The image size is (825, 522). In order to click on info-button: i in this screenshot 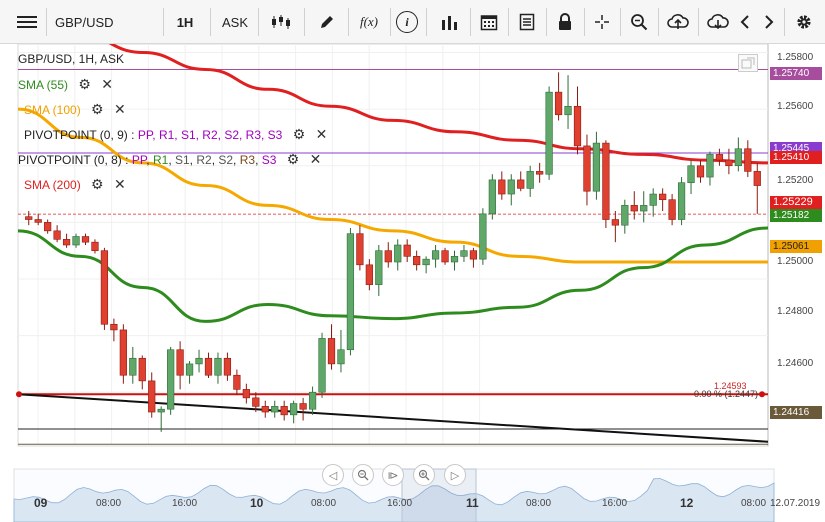, I will do `click(407, 22)`.